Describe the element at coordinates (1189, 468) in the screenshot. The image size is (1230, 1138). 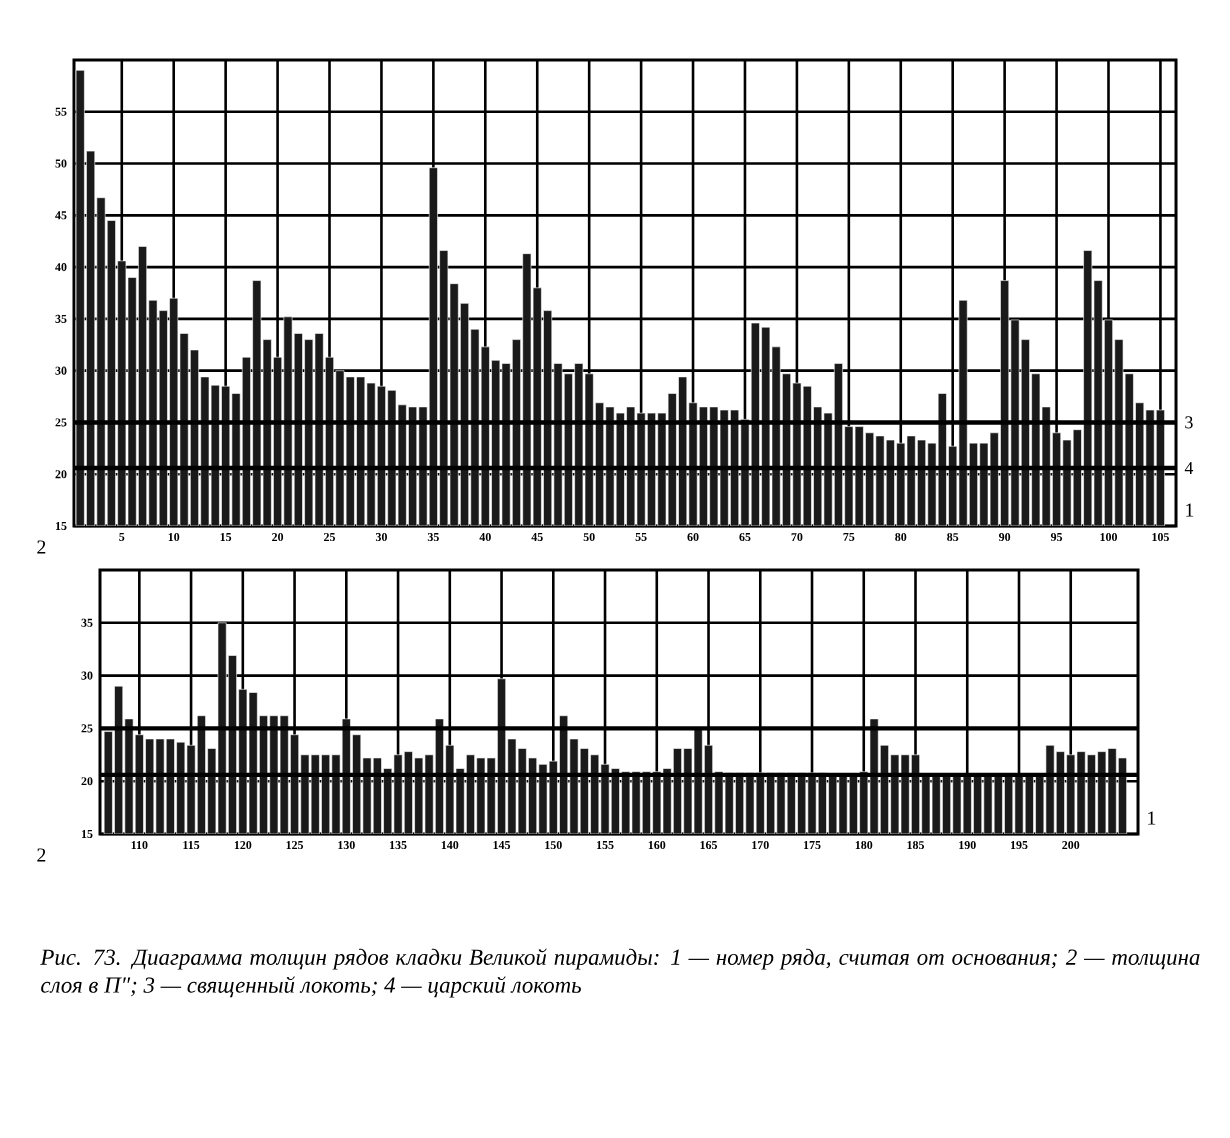
I see `text: 4` at that location.